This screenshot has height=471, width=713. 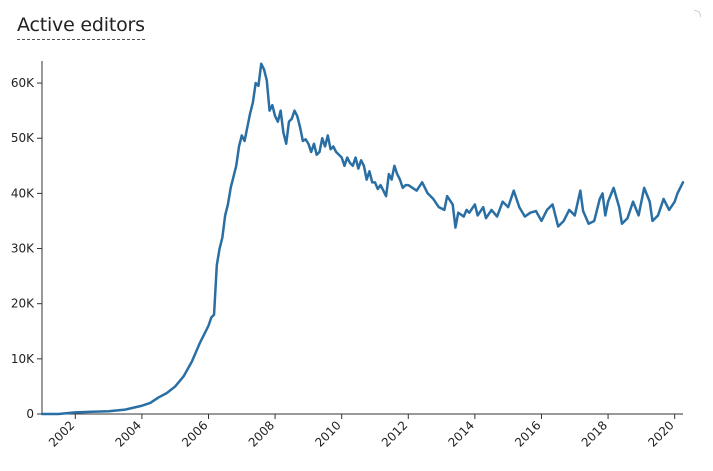 What do you see at coordinates (23, 359) in the screenshot?
I see `y-tick-label: 10K` at bounding box center [23, 359].